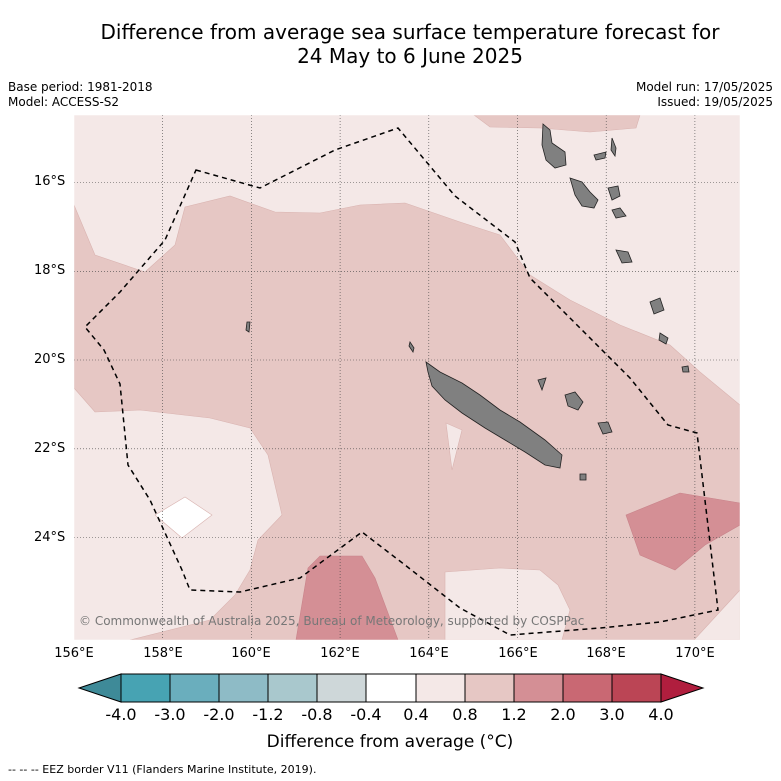 This screenshot has width=781, height=781. Describe the element at coordinates (583, 477) in the screenshot. I see `island-isle-of-pines` at that location.